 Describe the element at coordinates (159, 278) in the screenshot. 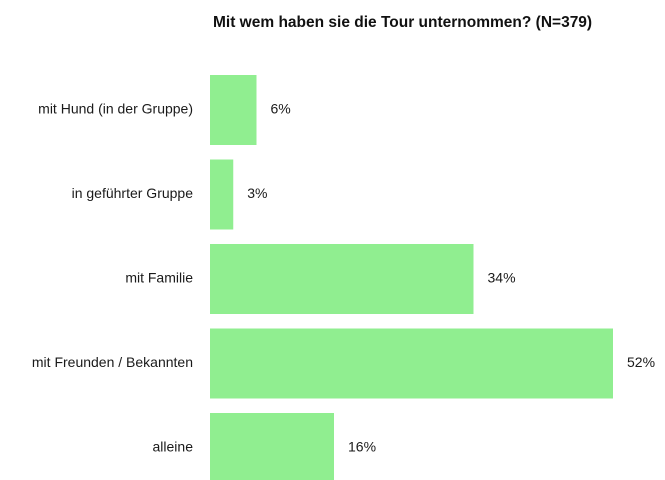

I see `category-label-2: mit Familie` at that location.